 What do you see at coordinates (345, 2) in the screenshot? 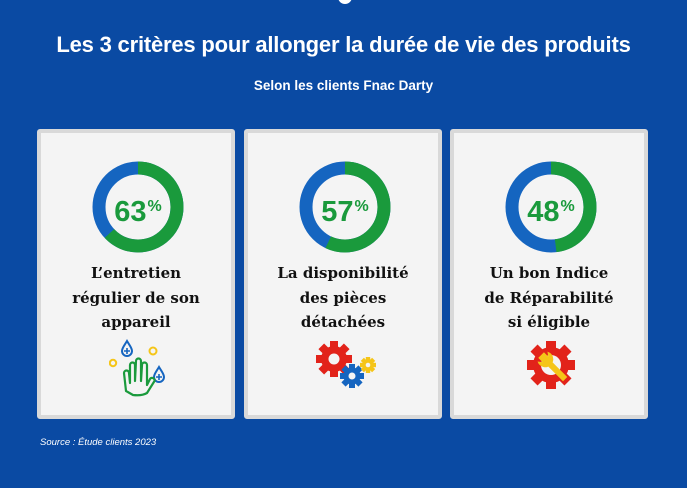
I see `top-logo-fragment` at bounding box center [345, 2].